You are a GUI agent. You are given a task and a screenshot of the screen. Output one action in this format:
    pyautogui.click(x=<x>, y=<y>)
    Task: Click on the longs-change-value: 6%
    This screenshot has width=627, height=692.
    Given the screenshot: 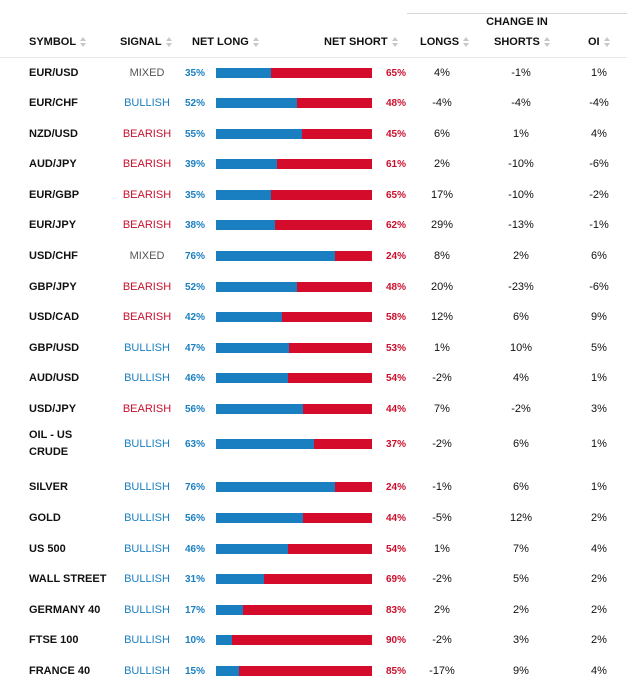 What is the action you would take?
    pyautogui.click(x=442, y=134)
    